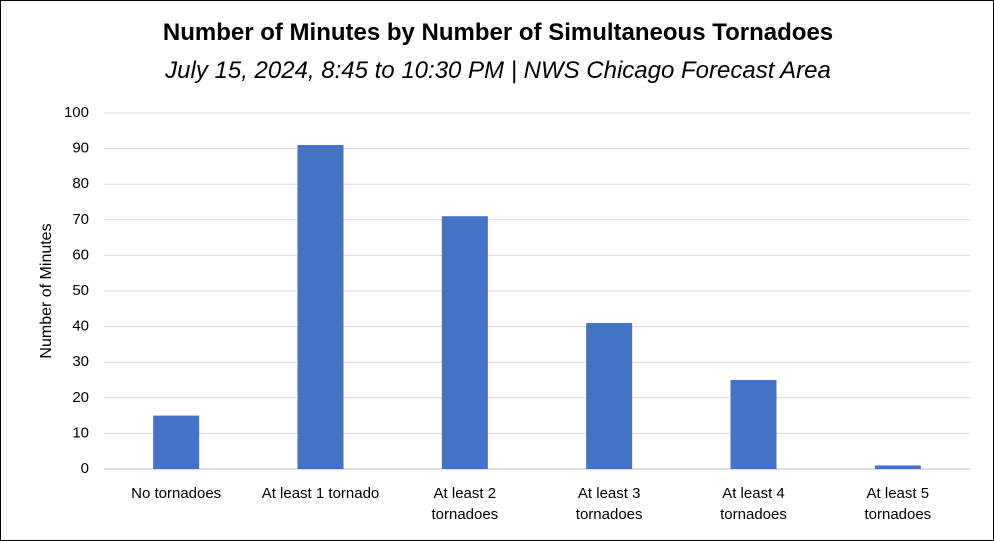 Image resolution: width=994 pixels, height=541 pixels. What do you see at coordinates (609, 493) in the screenshot?
I see `x-category-label: At least 3` at bounding box center [609, 493].